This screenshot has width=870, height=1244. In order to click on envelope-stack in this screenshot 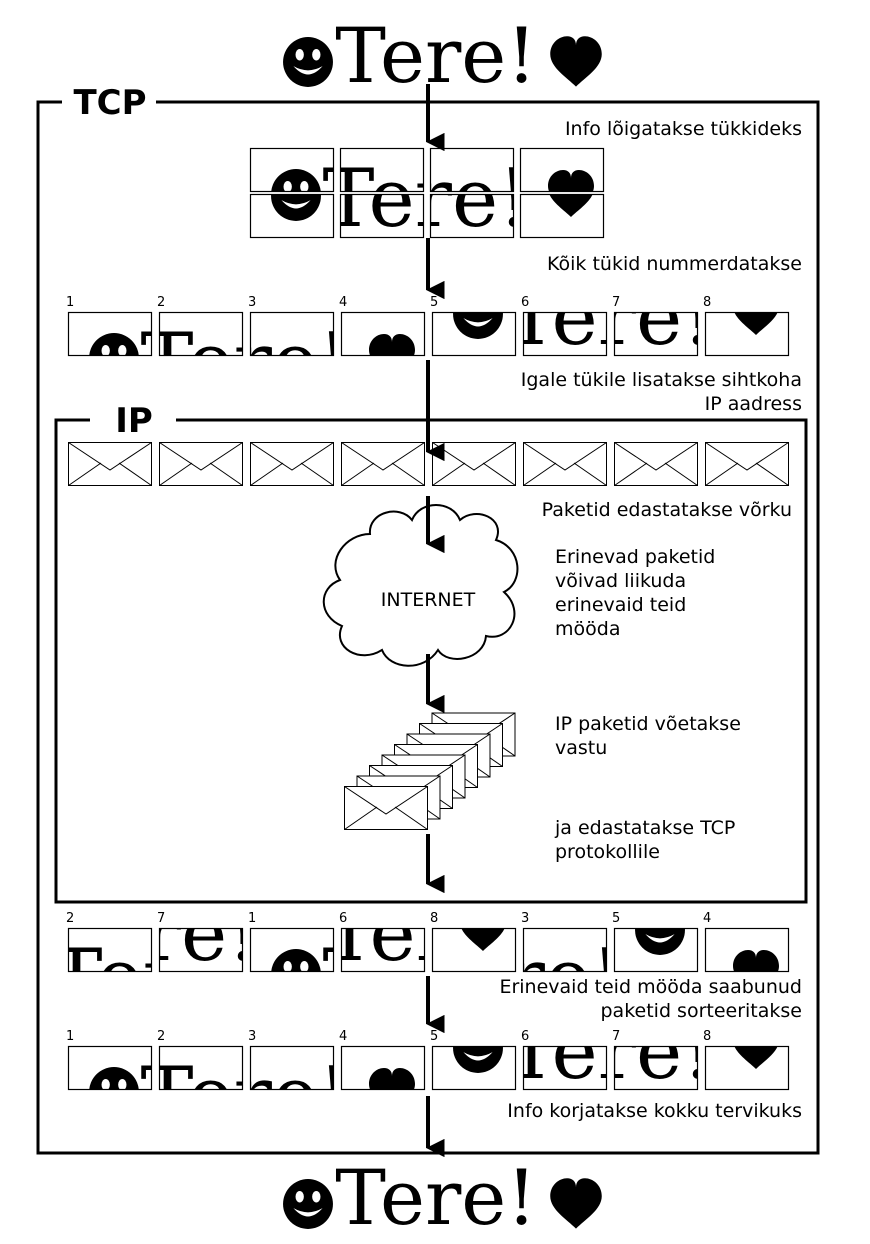, I will do `click(430, 771)`.